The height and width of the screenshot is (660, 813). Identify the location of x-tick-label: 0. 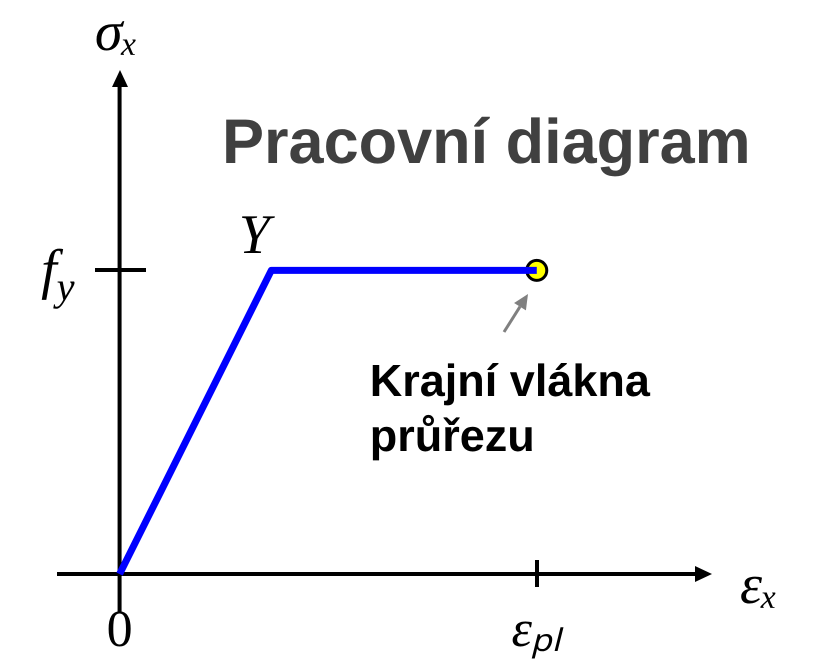
(119, 629).